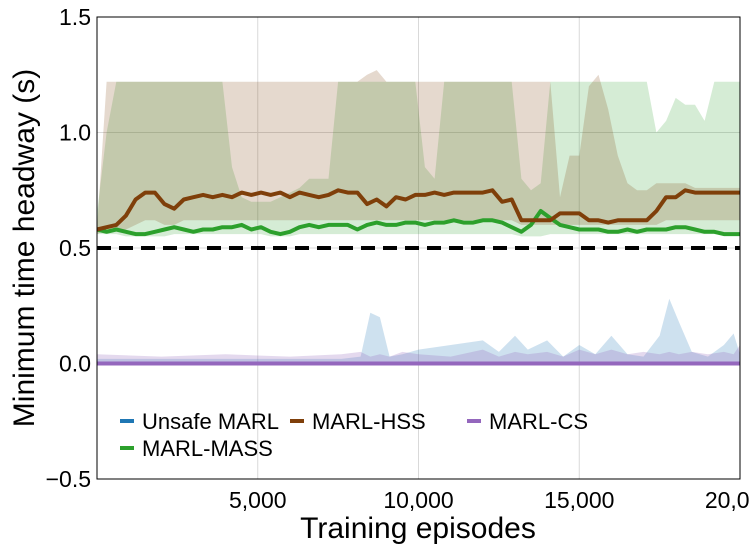 This screenshot has height=550, width=750. Describe the element at coordinates (418, 223) in the screenshot. I see `line-marl-mass` at that location.